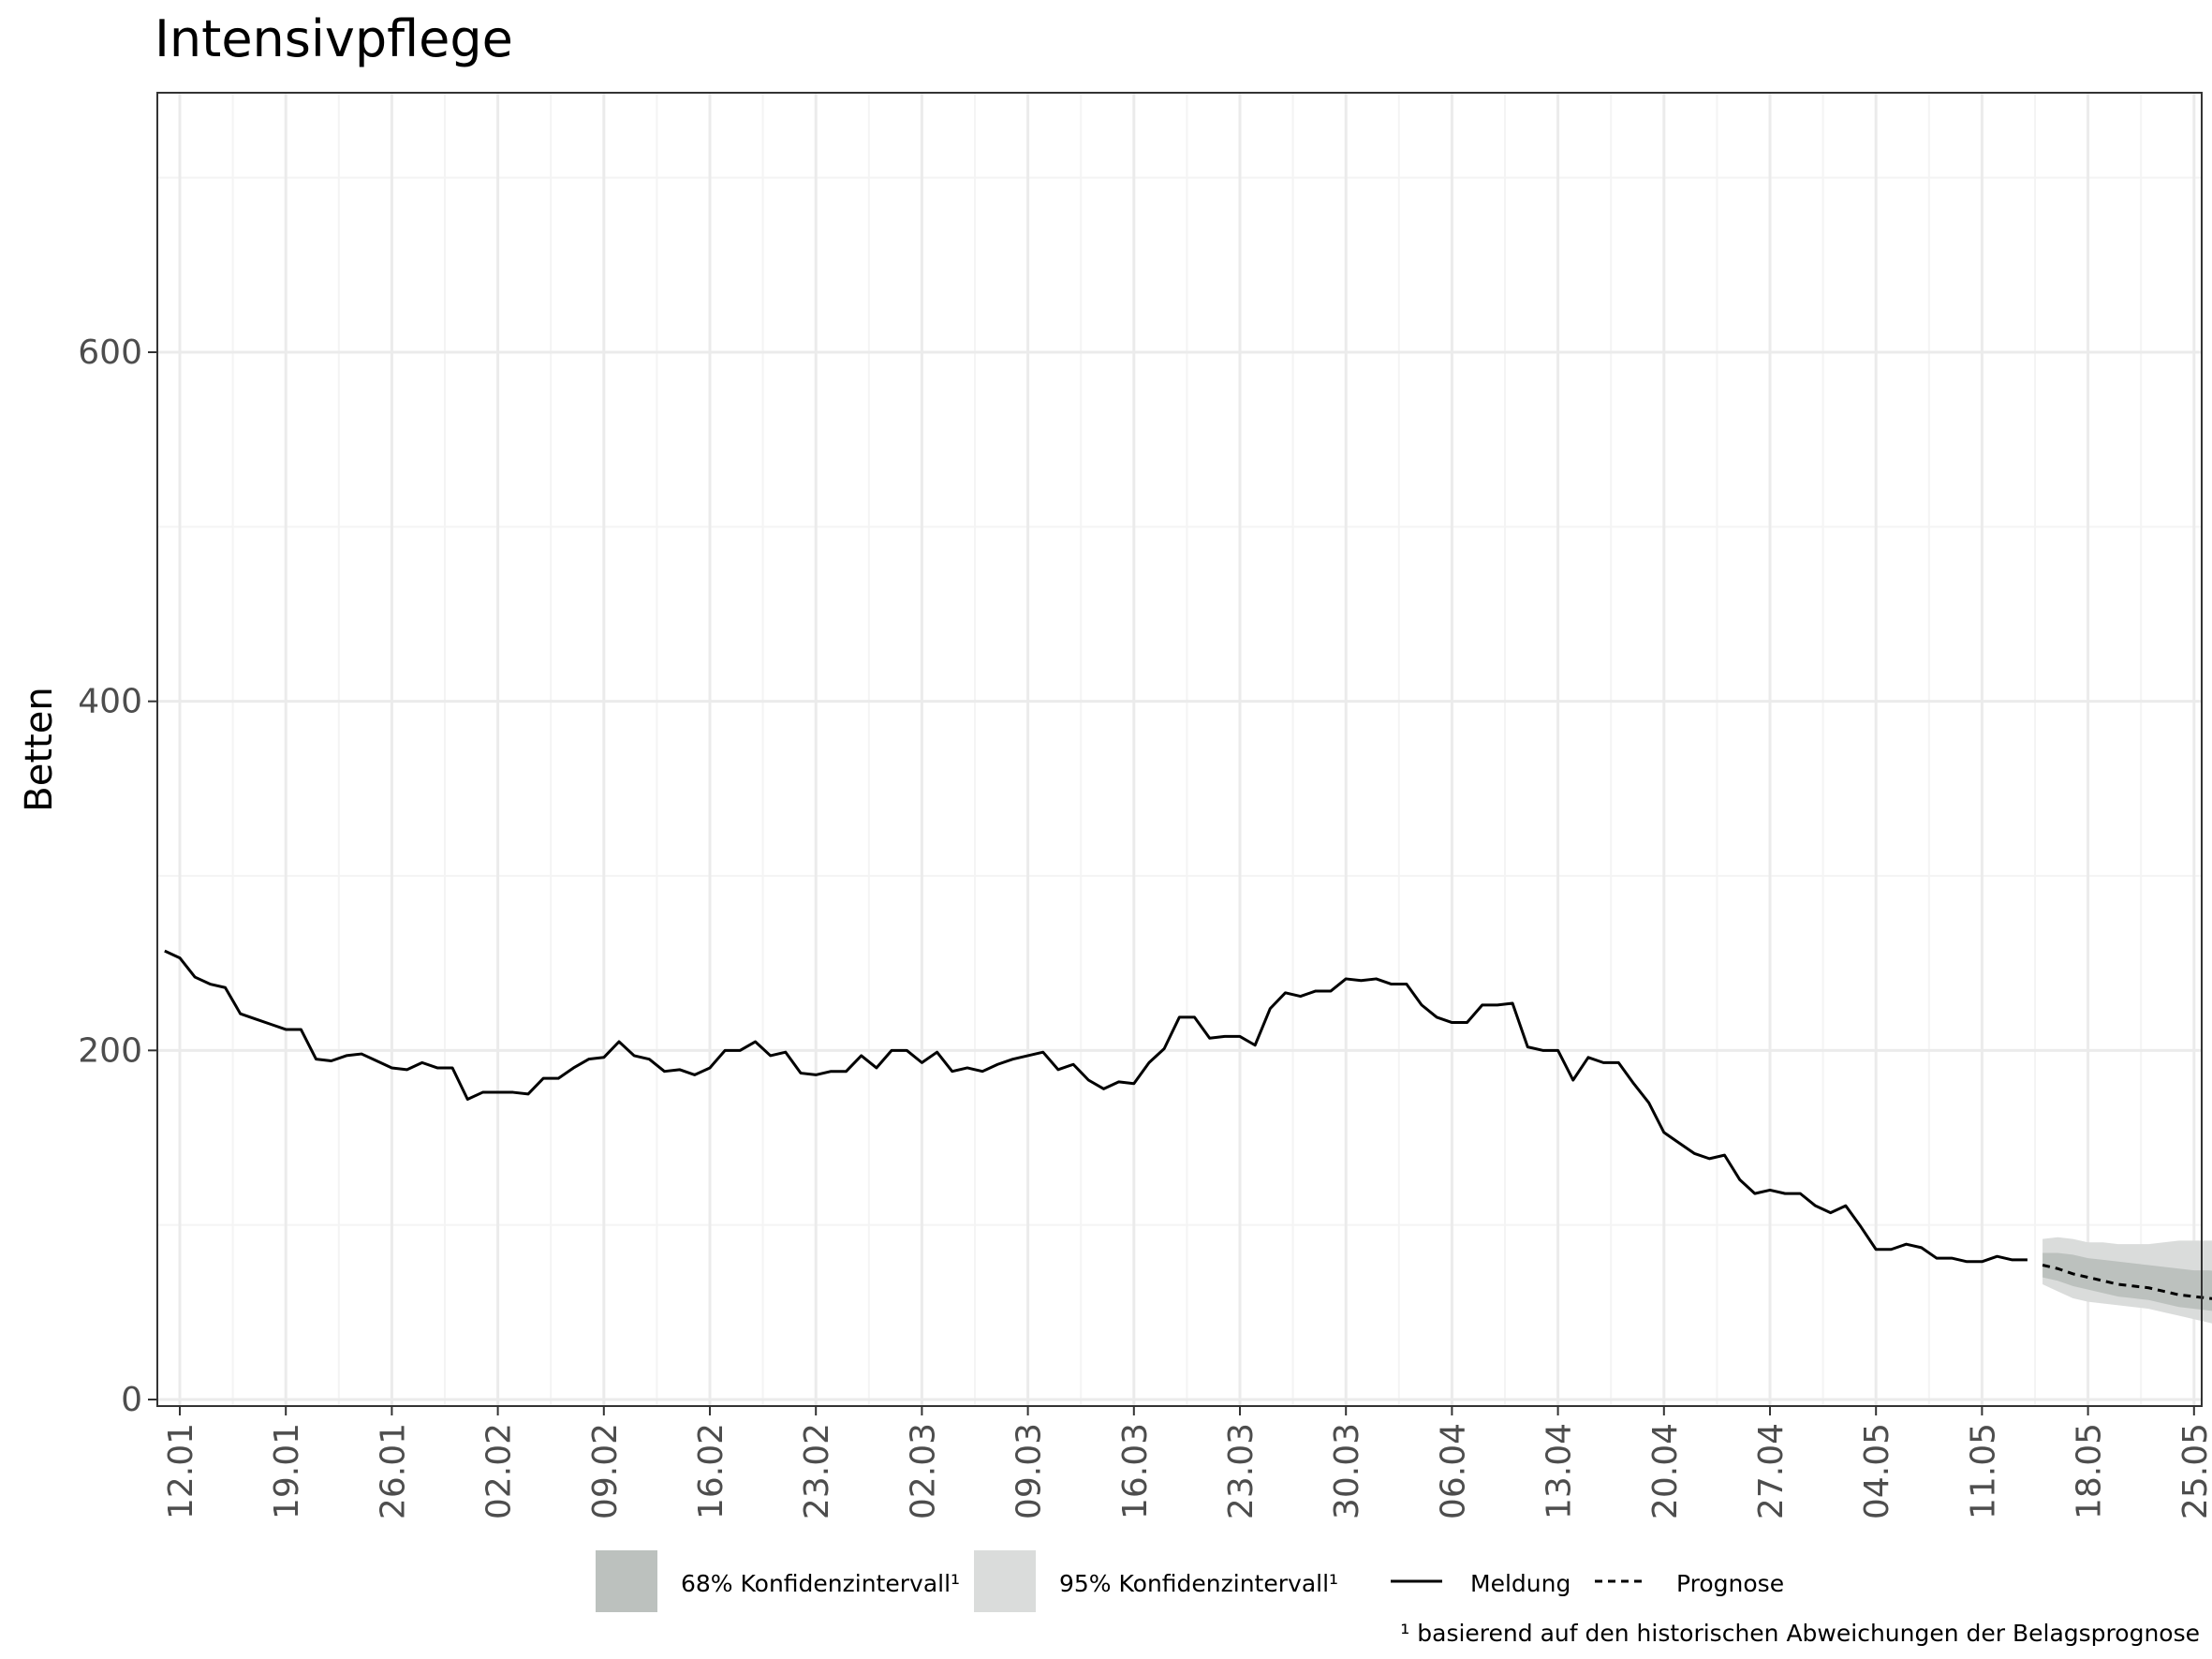 This screenshot has height=1659, width=2212. What do you see at coordinates (1453, 1471) in the screenshot?
I see `x-tick-label: 06.04` at bounding box center [1453, 1471].